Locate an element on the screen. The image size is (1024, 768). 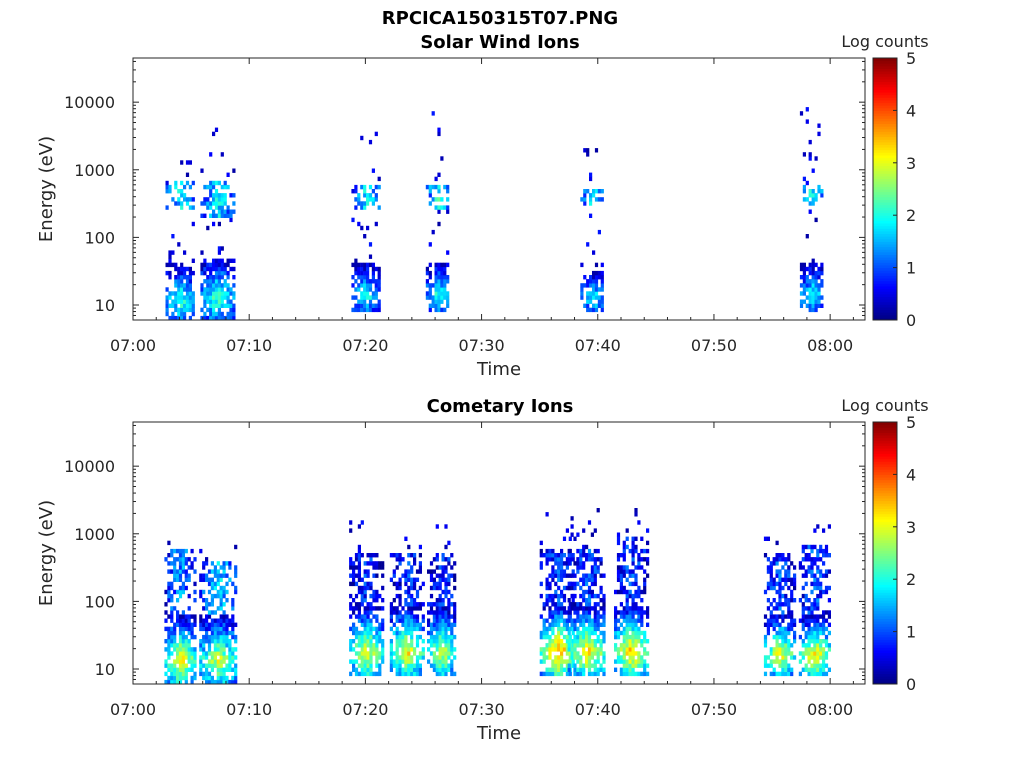
colorbar-tick-label: 1 is located at coordinates (911, 268).